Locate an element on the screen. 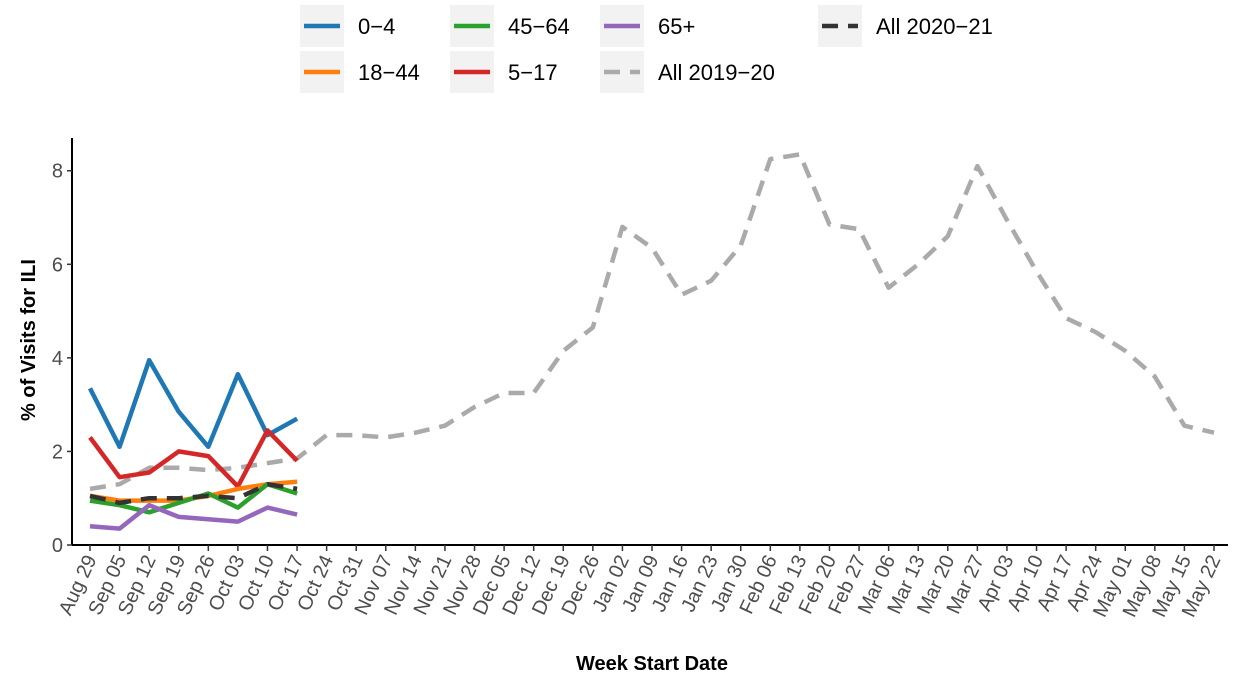 This screenshot has width=1236, height=681. y-tick-label: 8 is located at coordinates (57, 172).